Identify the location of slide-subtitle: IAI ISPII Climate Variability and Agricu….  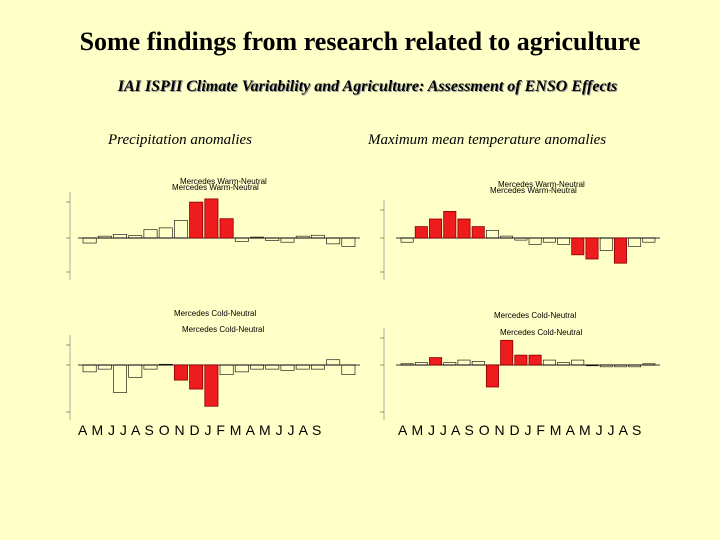
(367, 86).